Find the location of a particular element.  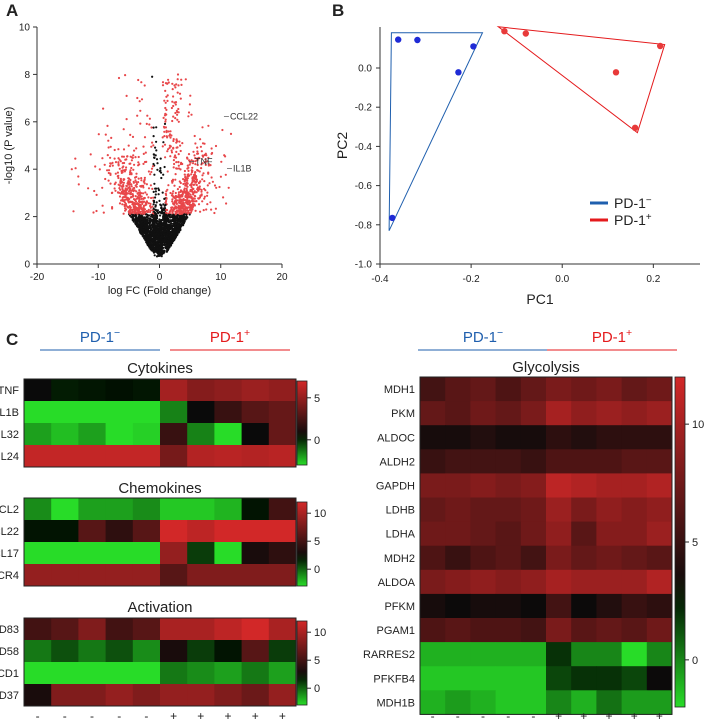

colorbar-tick-label: 0 is located at coordinates (317, 570).